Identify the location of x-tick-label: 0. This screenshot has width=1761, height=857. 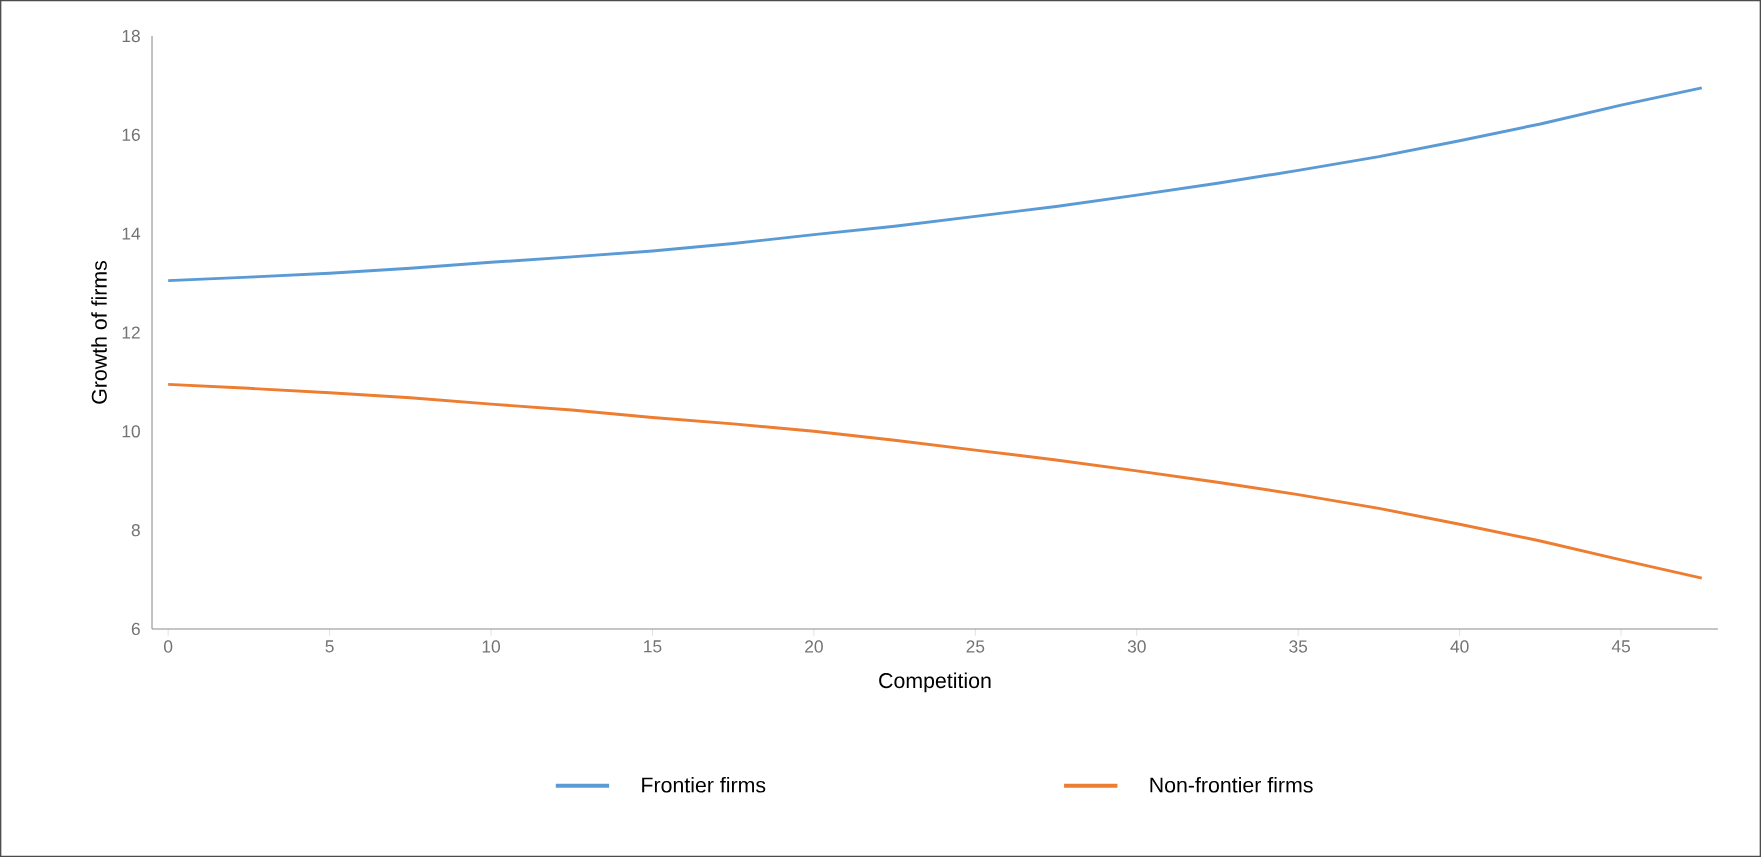
(168, 646).